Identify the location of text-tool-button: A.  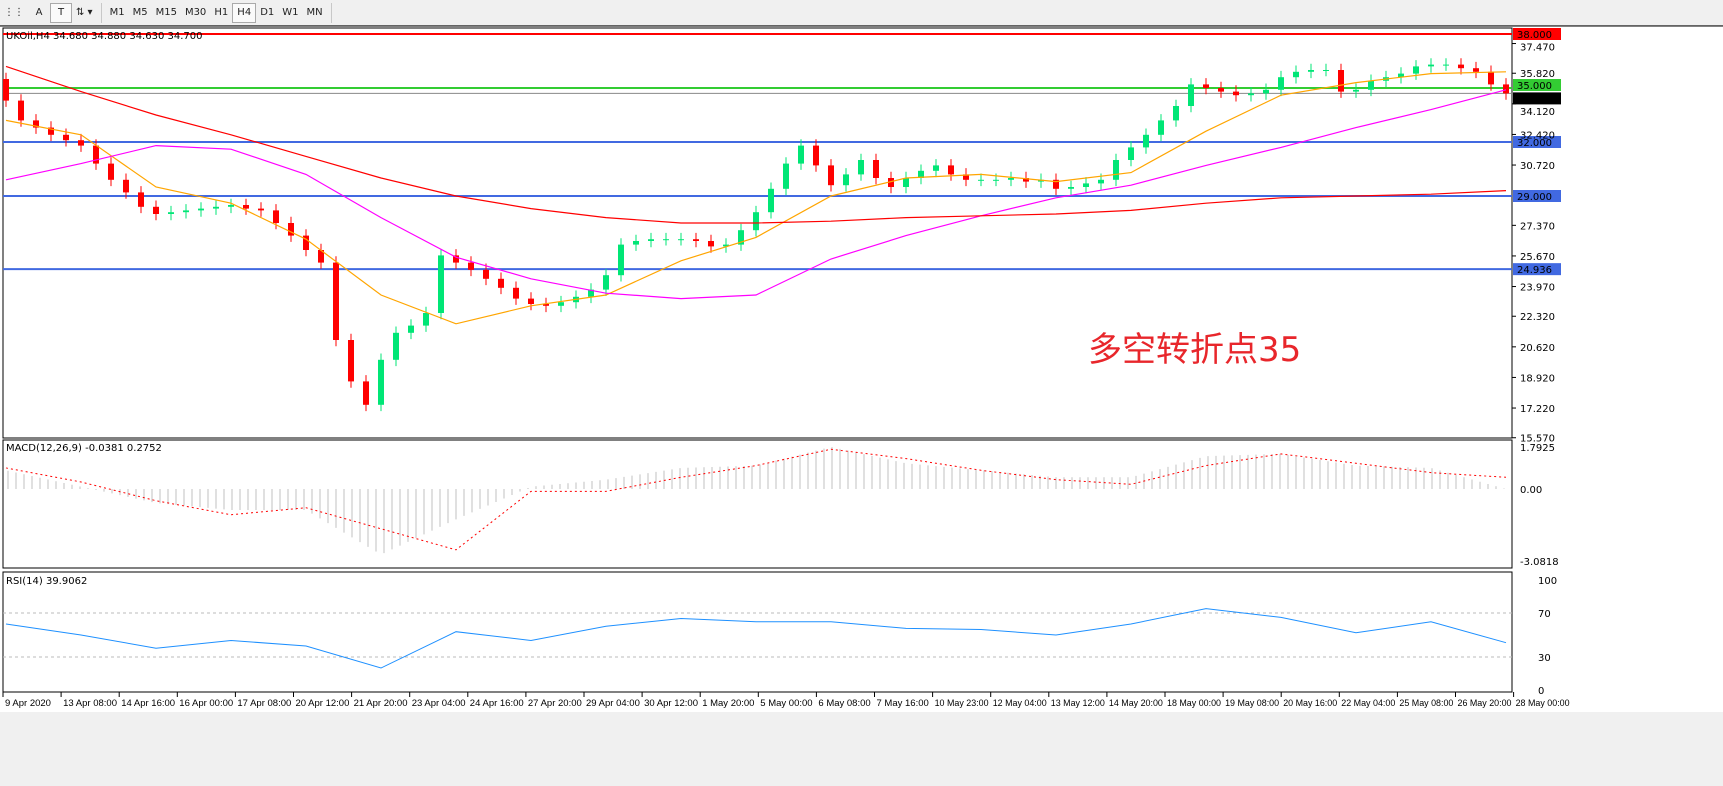
(39, 12).